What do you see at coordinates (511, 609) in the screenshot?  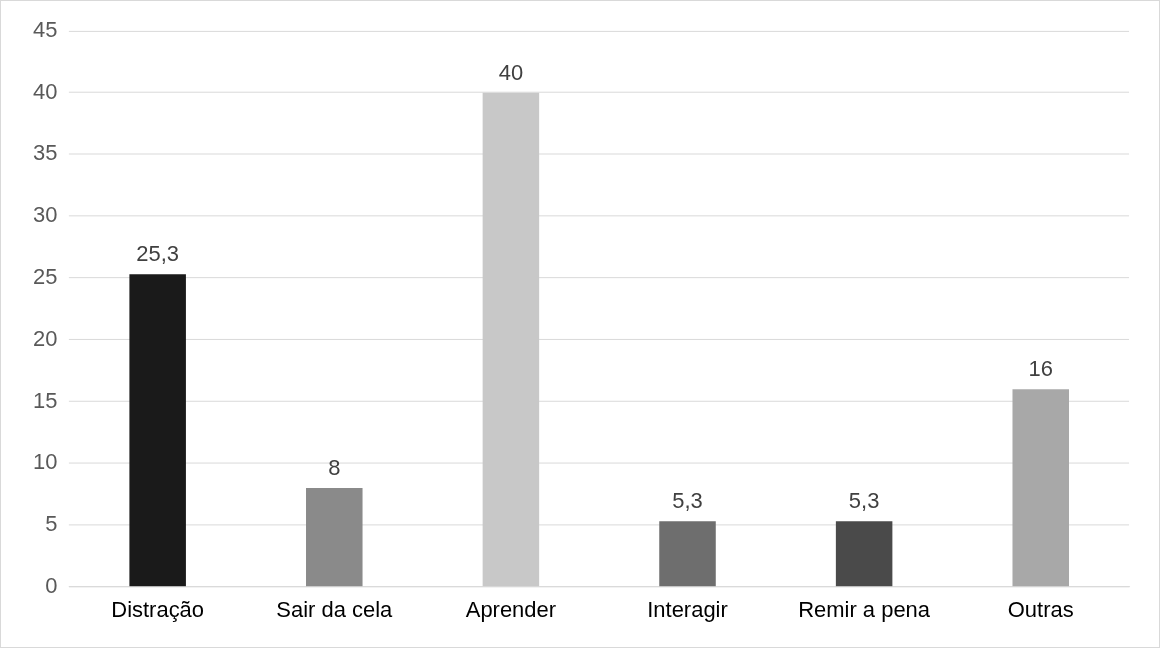 I see `x-tick-label: Aprender` at bounding box center [511, 609].